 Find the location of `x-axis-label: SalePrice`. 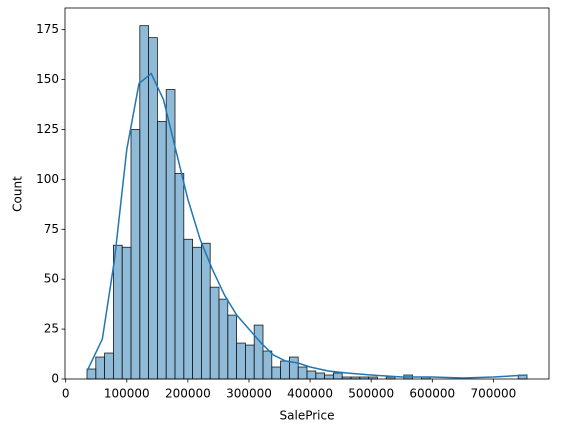

x-axis-label: SalePrice is located at coordinates (307, 416).